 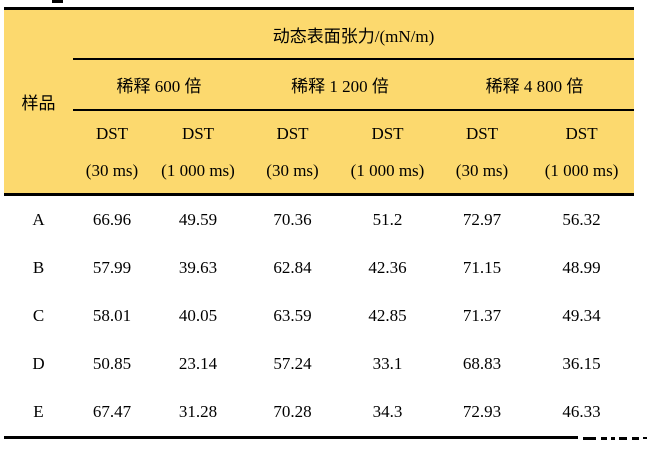 I want to click on value-cell: 70.36, so click(x=292, y=218).